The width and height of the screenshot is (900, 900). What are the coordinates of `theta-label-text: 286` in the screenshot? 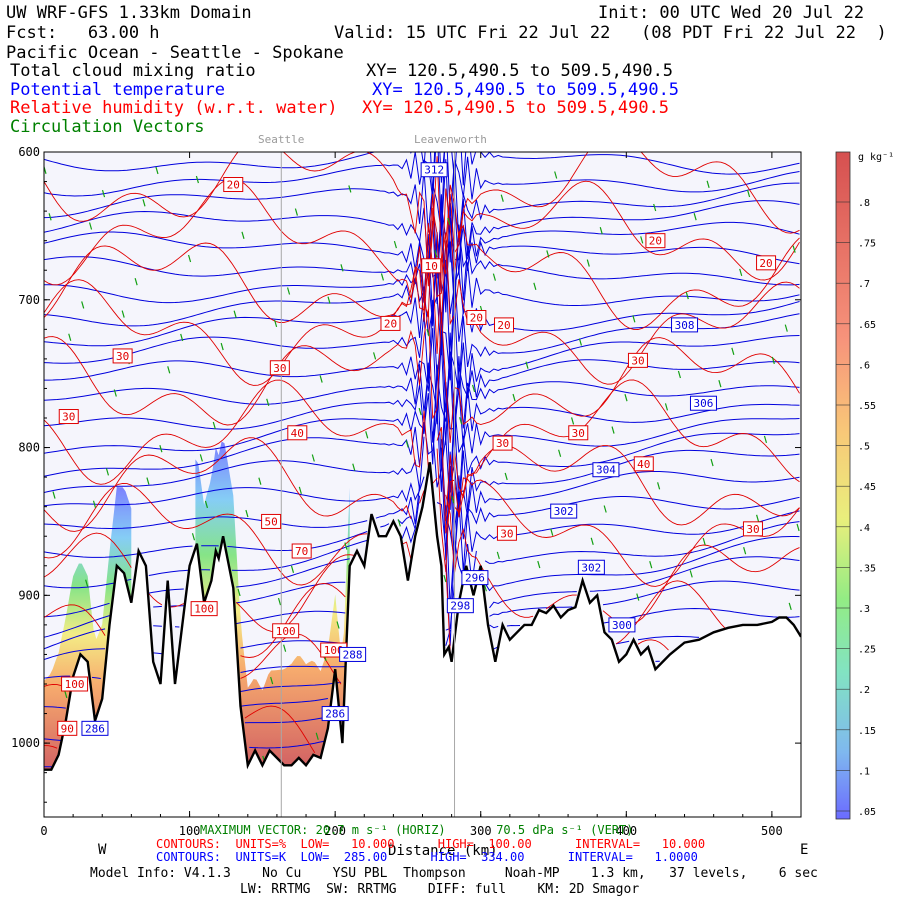 It's located at (335, 714).